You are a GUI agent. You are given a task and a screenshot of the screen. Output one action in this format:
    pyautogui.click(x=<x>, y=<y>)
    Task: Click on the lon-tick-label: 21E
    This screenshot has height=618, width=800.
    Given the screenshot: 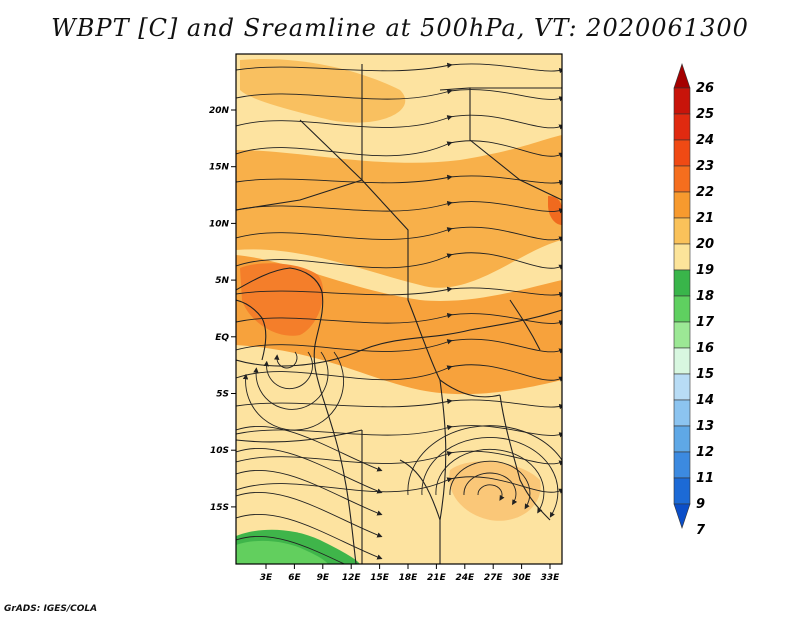 What is the action you would take?
    pyautogui.click(x=437, y=578)
    